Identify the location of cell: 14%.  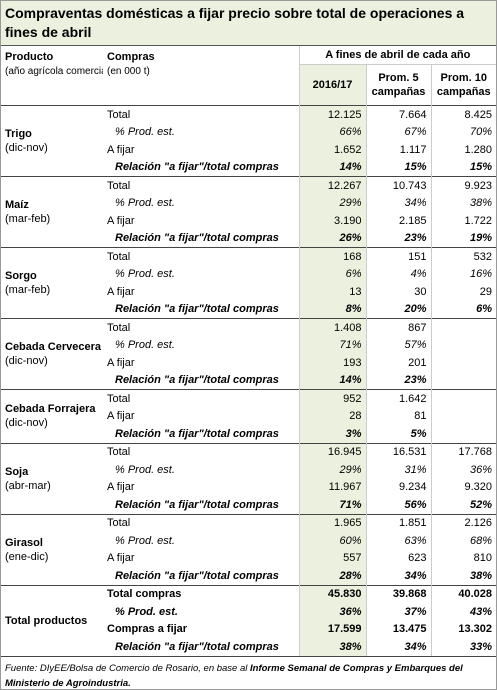
(332, 380).